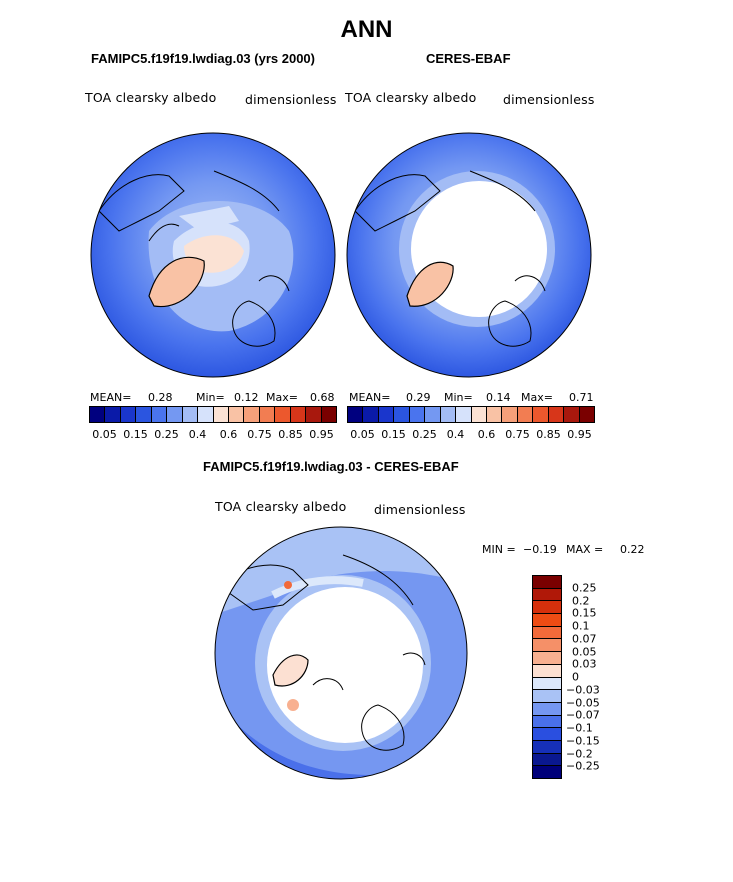  I want to click on panel-1-title: FAMIPC5.f19f19.lwdiag.03 (yrs 2000), so click(203, 58).